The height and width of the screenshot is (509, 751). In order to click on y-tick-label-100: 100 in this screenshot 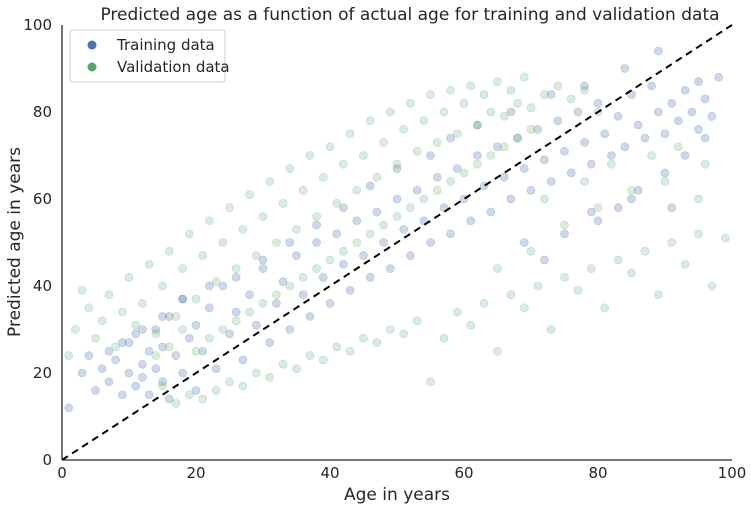, I will do `click(37, 25)`.